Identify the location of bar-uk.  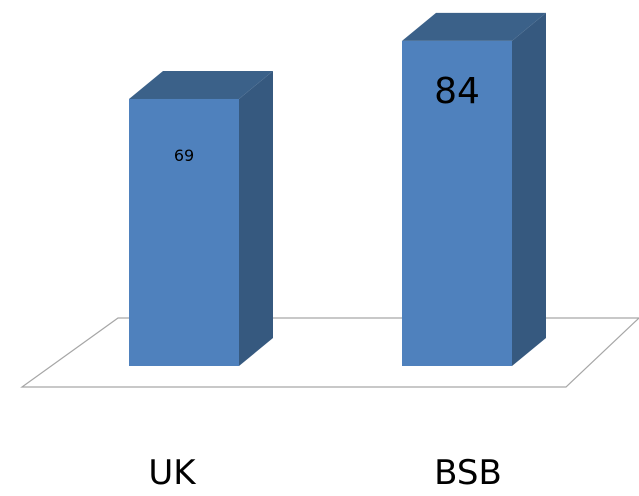
(201, 218).